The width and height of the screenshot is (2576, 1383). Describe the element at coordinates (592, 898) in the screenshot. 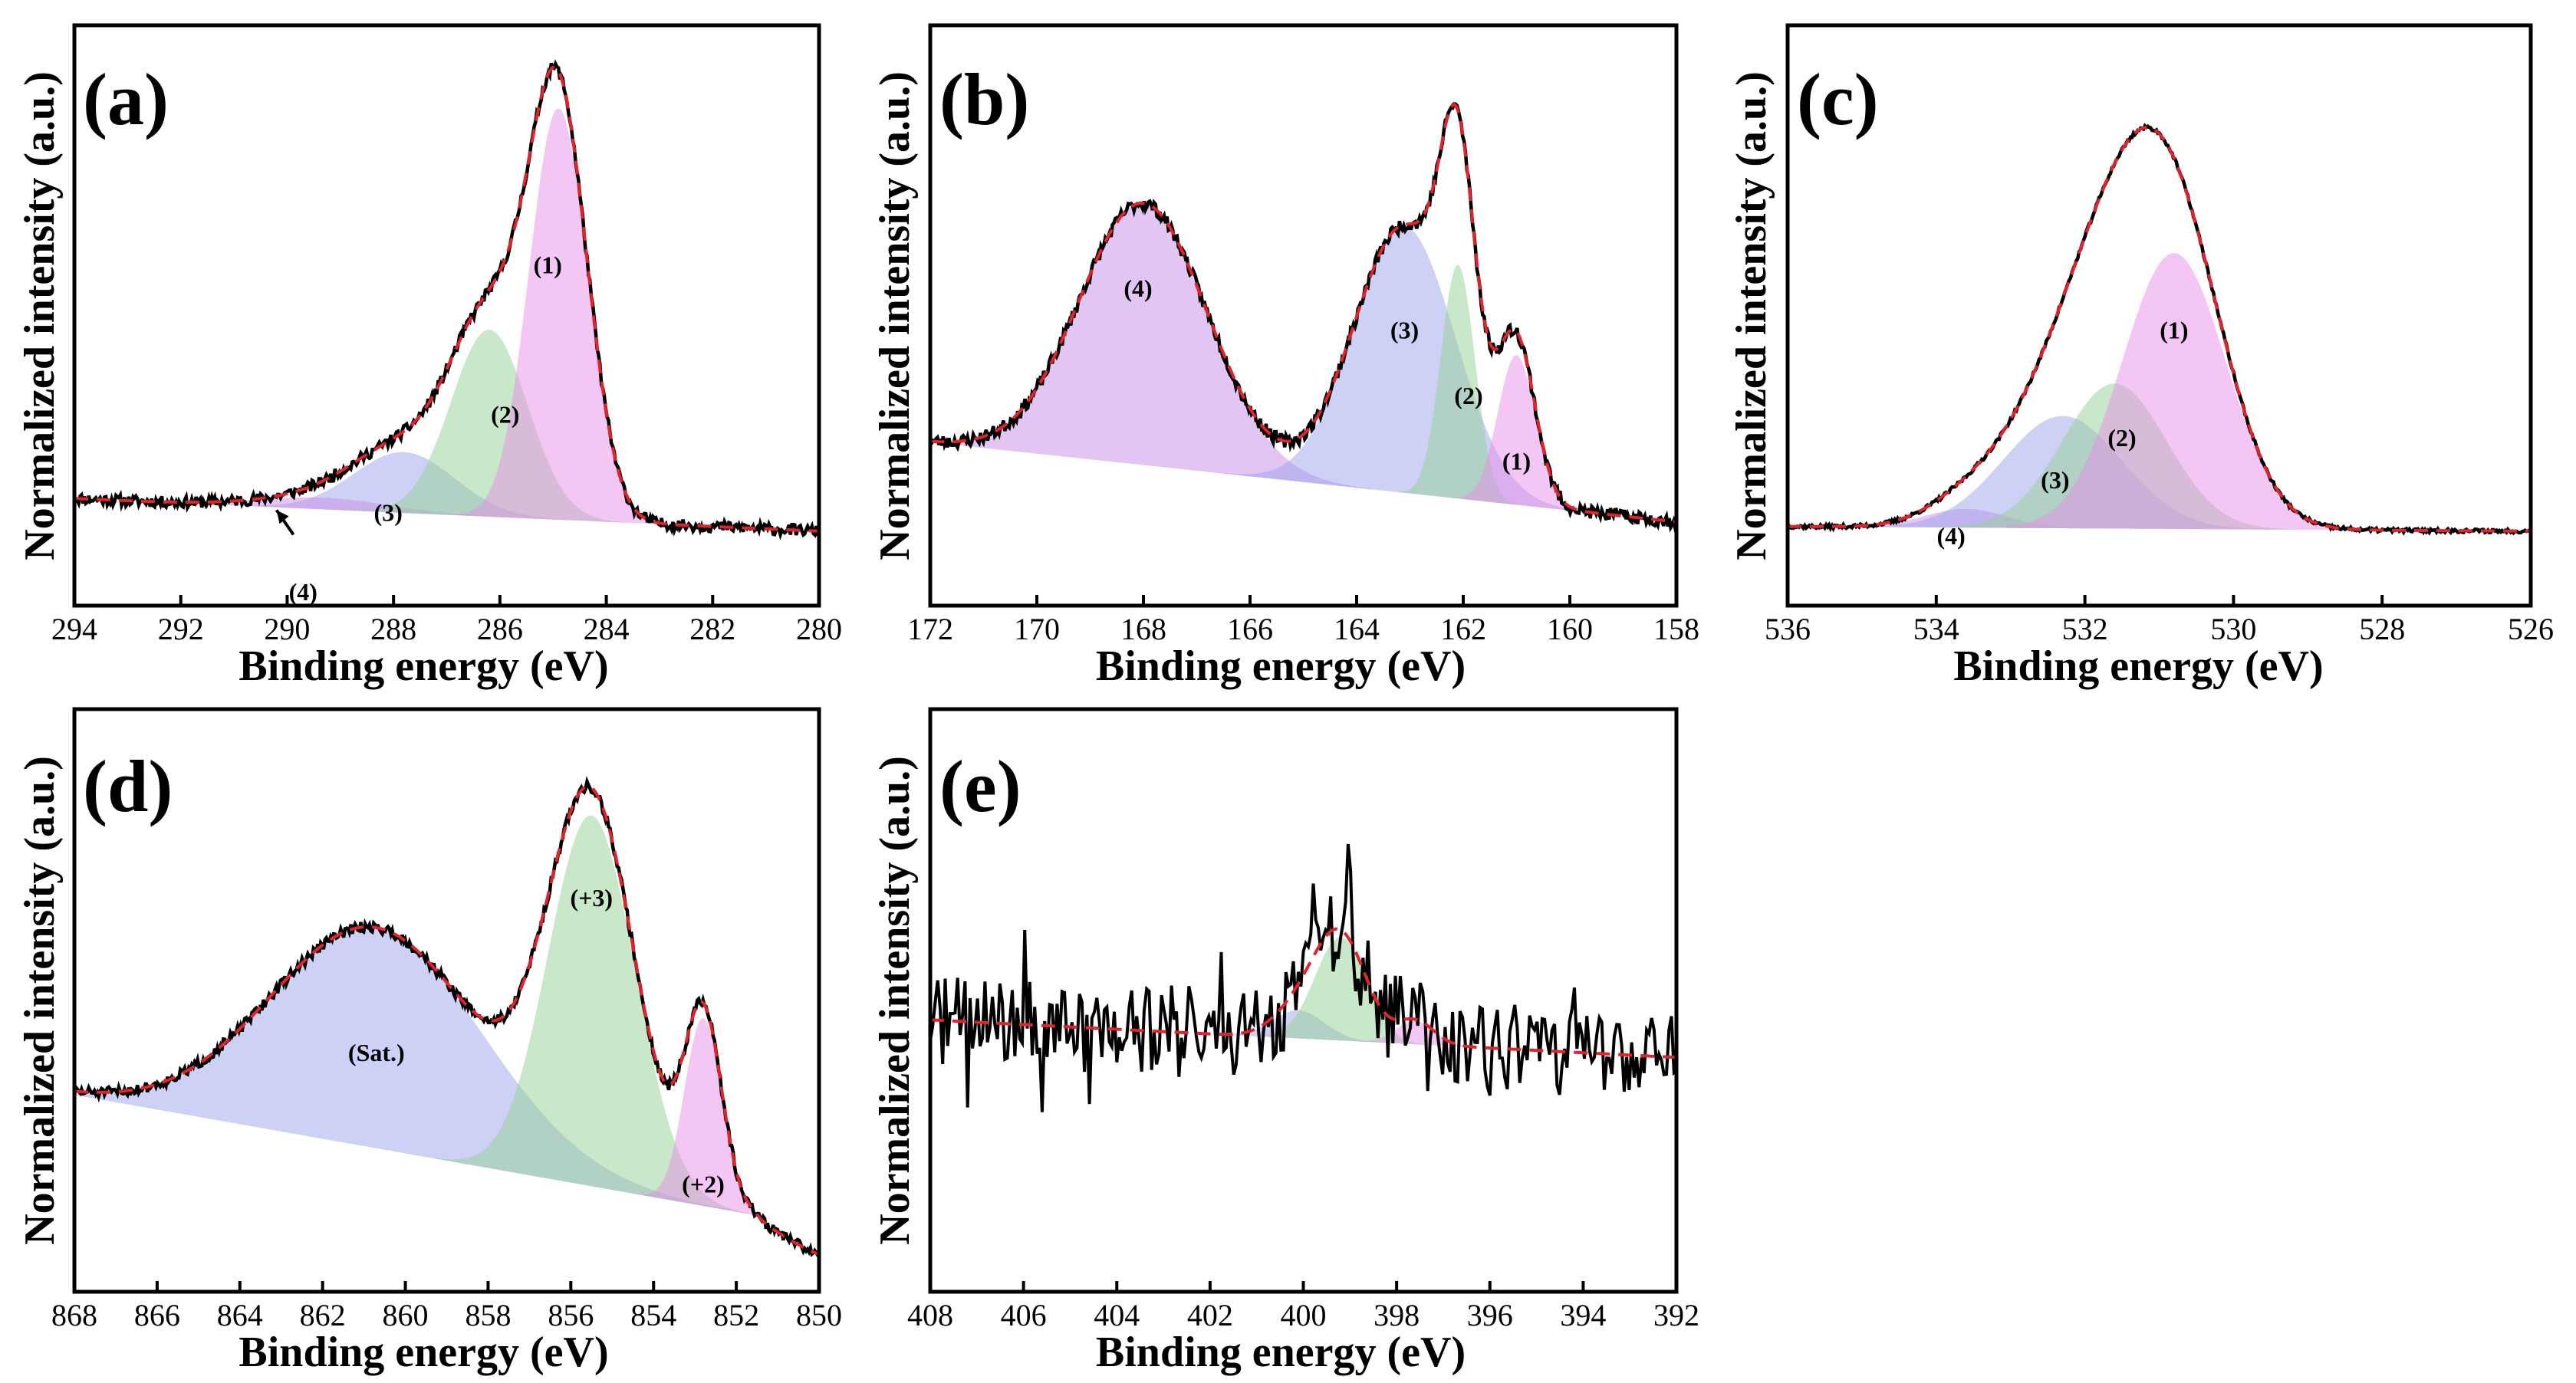

I see `peak-label: (+3)` at that location.